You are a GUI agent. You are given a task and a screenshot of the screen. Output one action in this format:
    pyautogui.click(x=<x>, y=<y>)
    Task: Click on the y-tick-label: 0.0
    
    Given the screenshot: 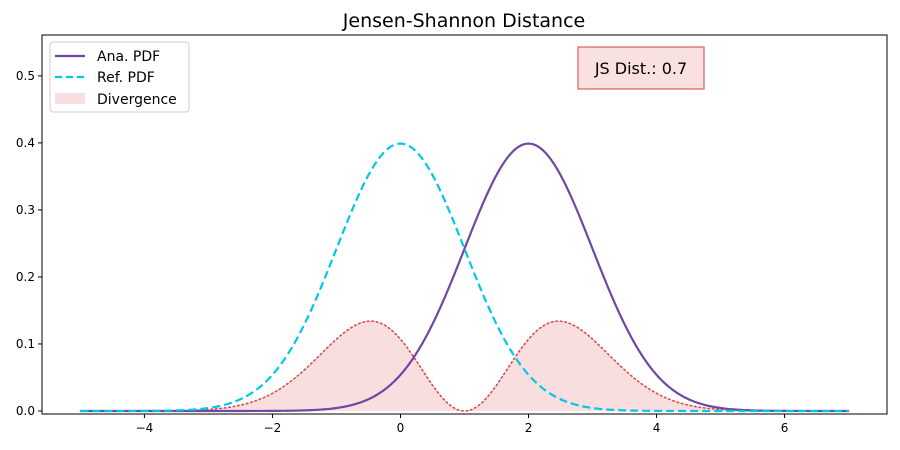 What is the action you would take?
    pyautogui.click(x=25, y=411)
    